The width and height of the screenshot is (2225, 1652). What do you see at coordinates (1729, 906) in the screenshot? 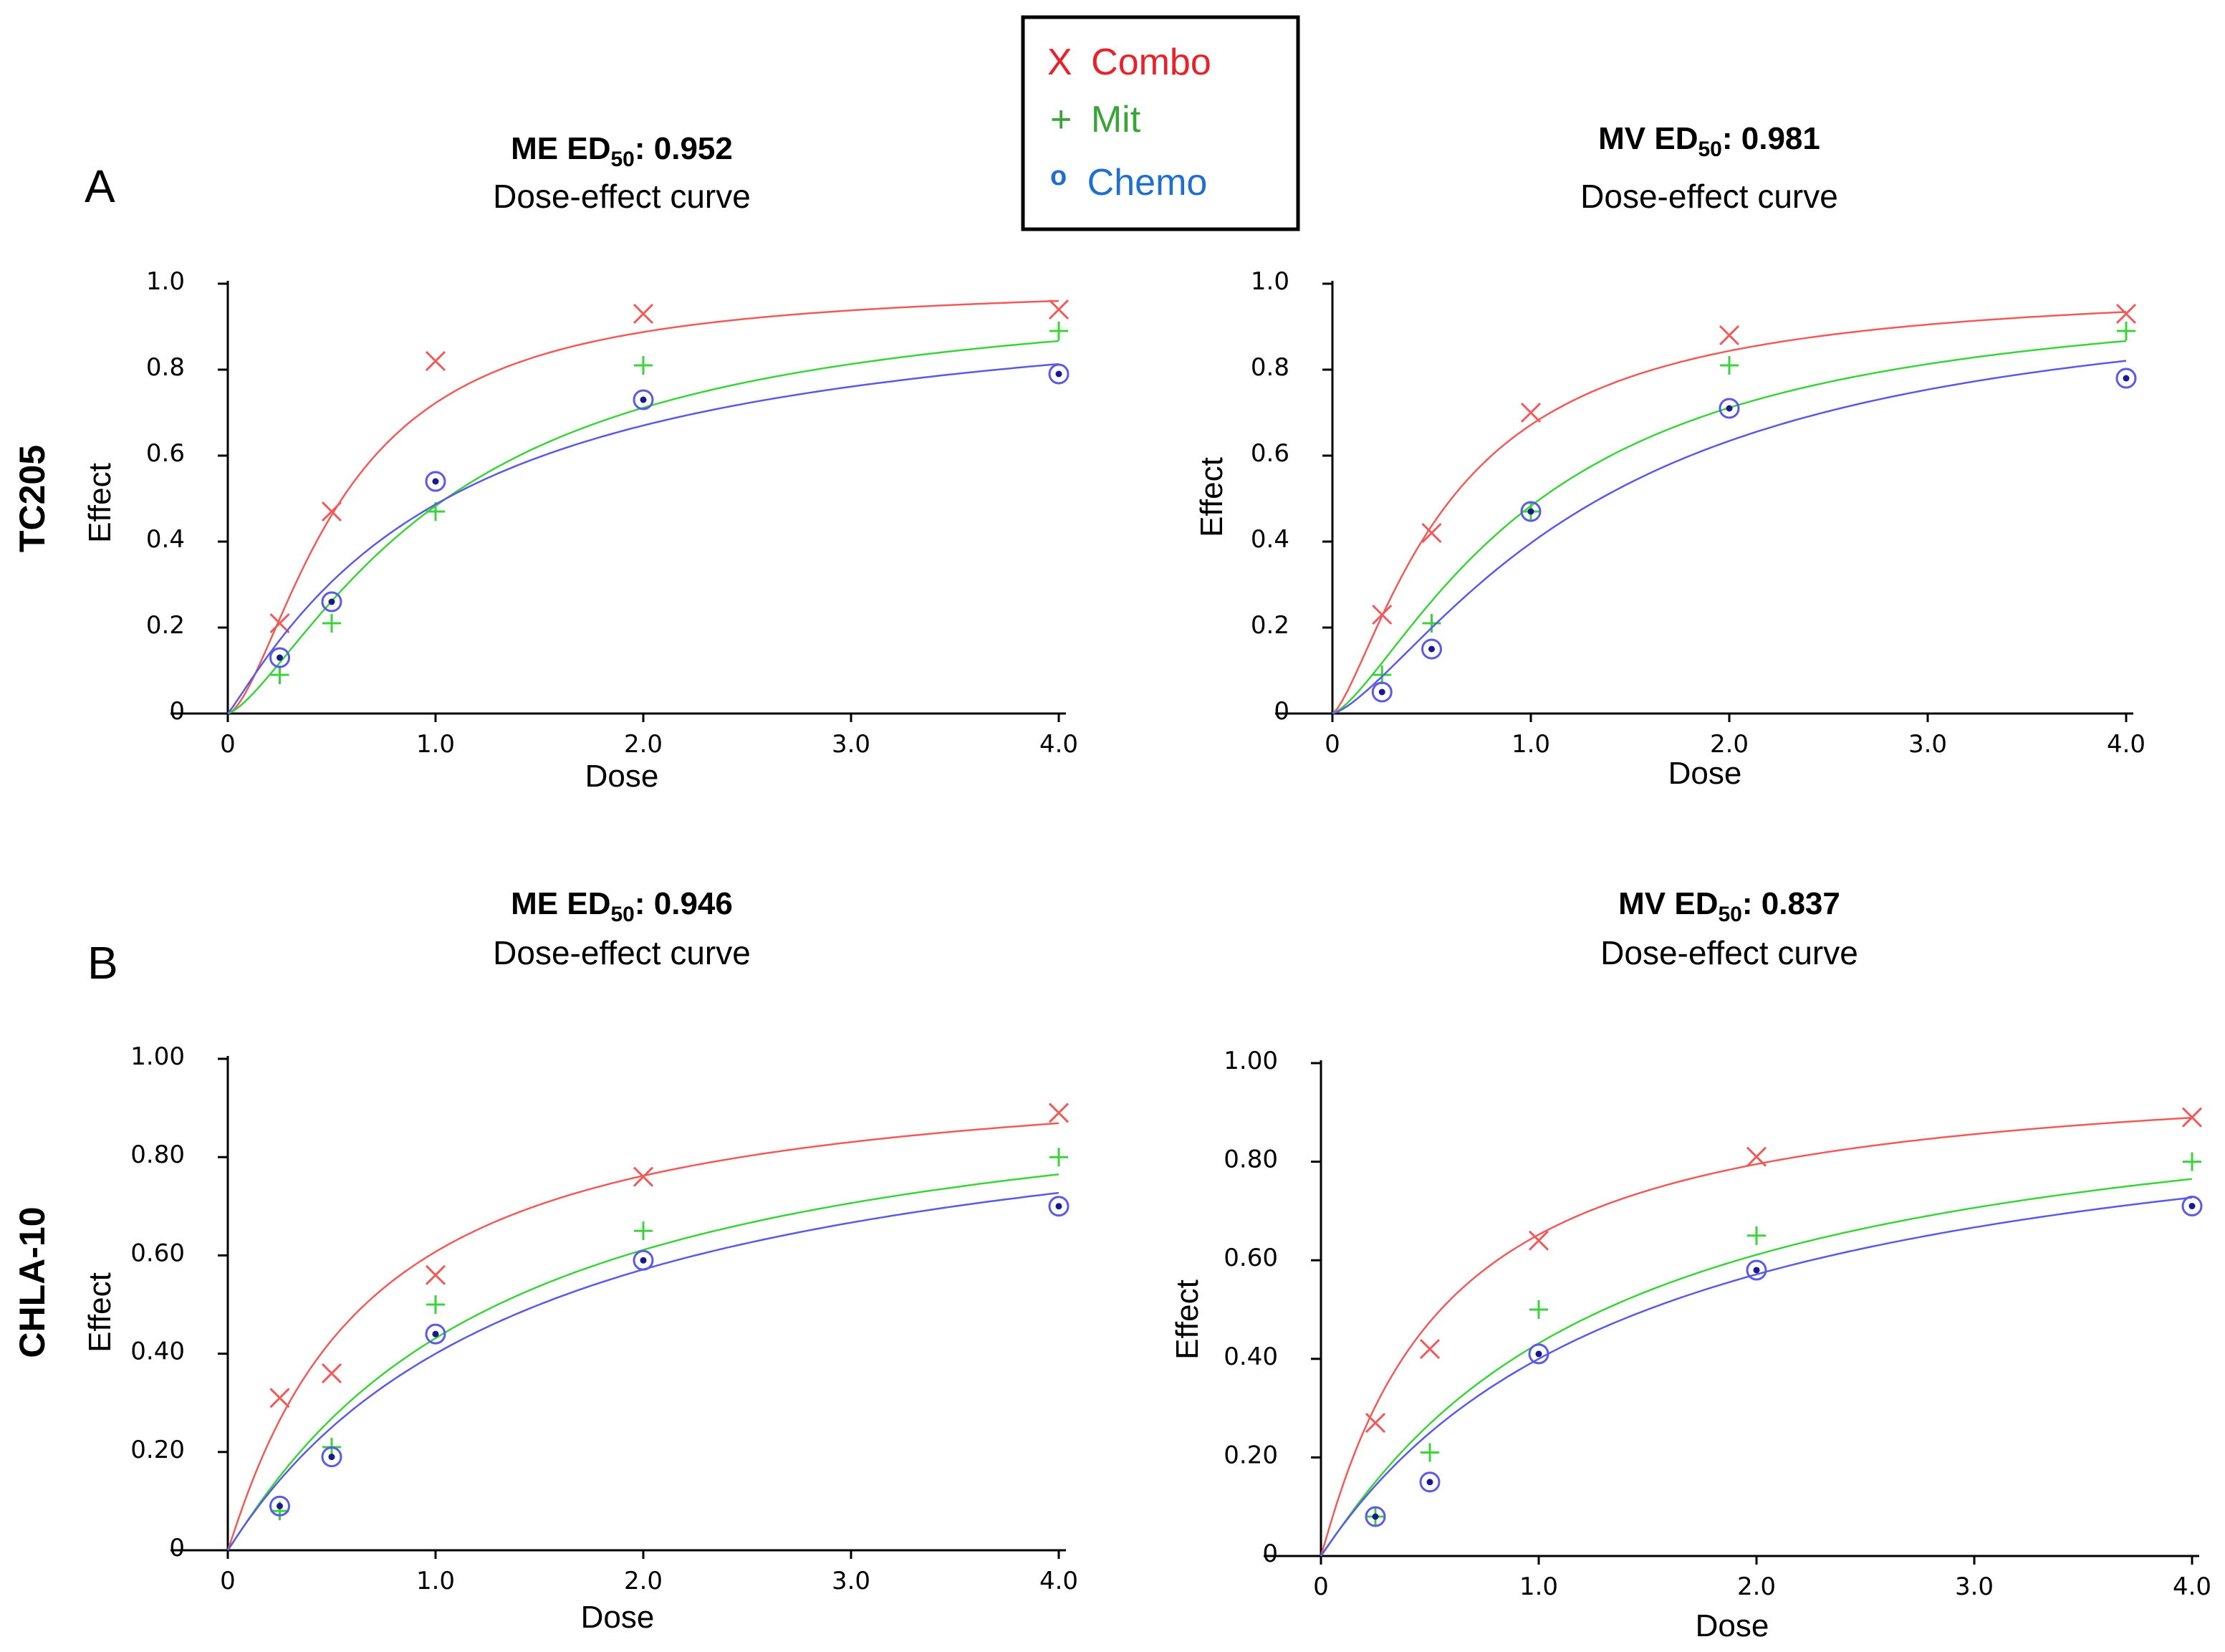
I see `chart-title: MV ED50: 0.837` at bounding box center [1729, 906].